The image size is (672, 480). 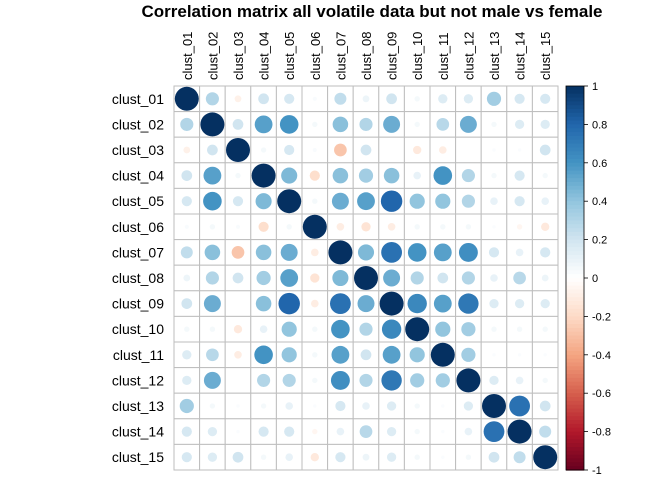 What do you see at coordinates (417, 56) in the screenshot?
I see `column-label-clust_10: clust_10` at bounding box center [417, 56].